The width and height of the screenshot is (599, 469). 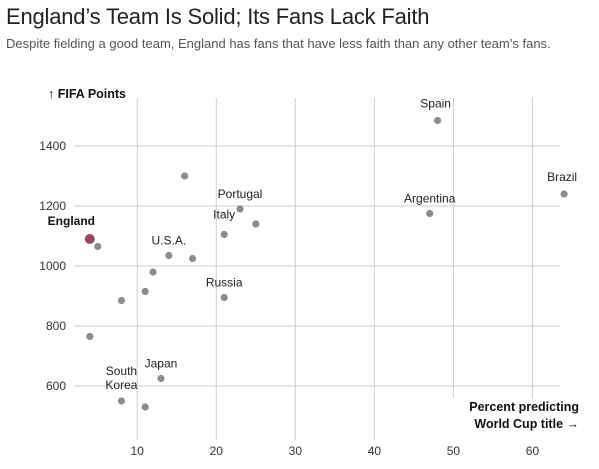 What do you see at coordinates (533, 451) in the screenshot?
I see `x-tick-label: 60` at bounding box center [533, 451].